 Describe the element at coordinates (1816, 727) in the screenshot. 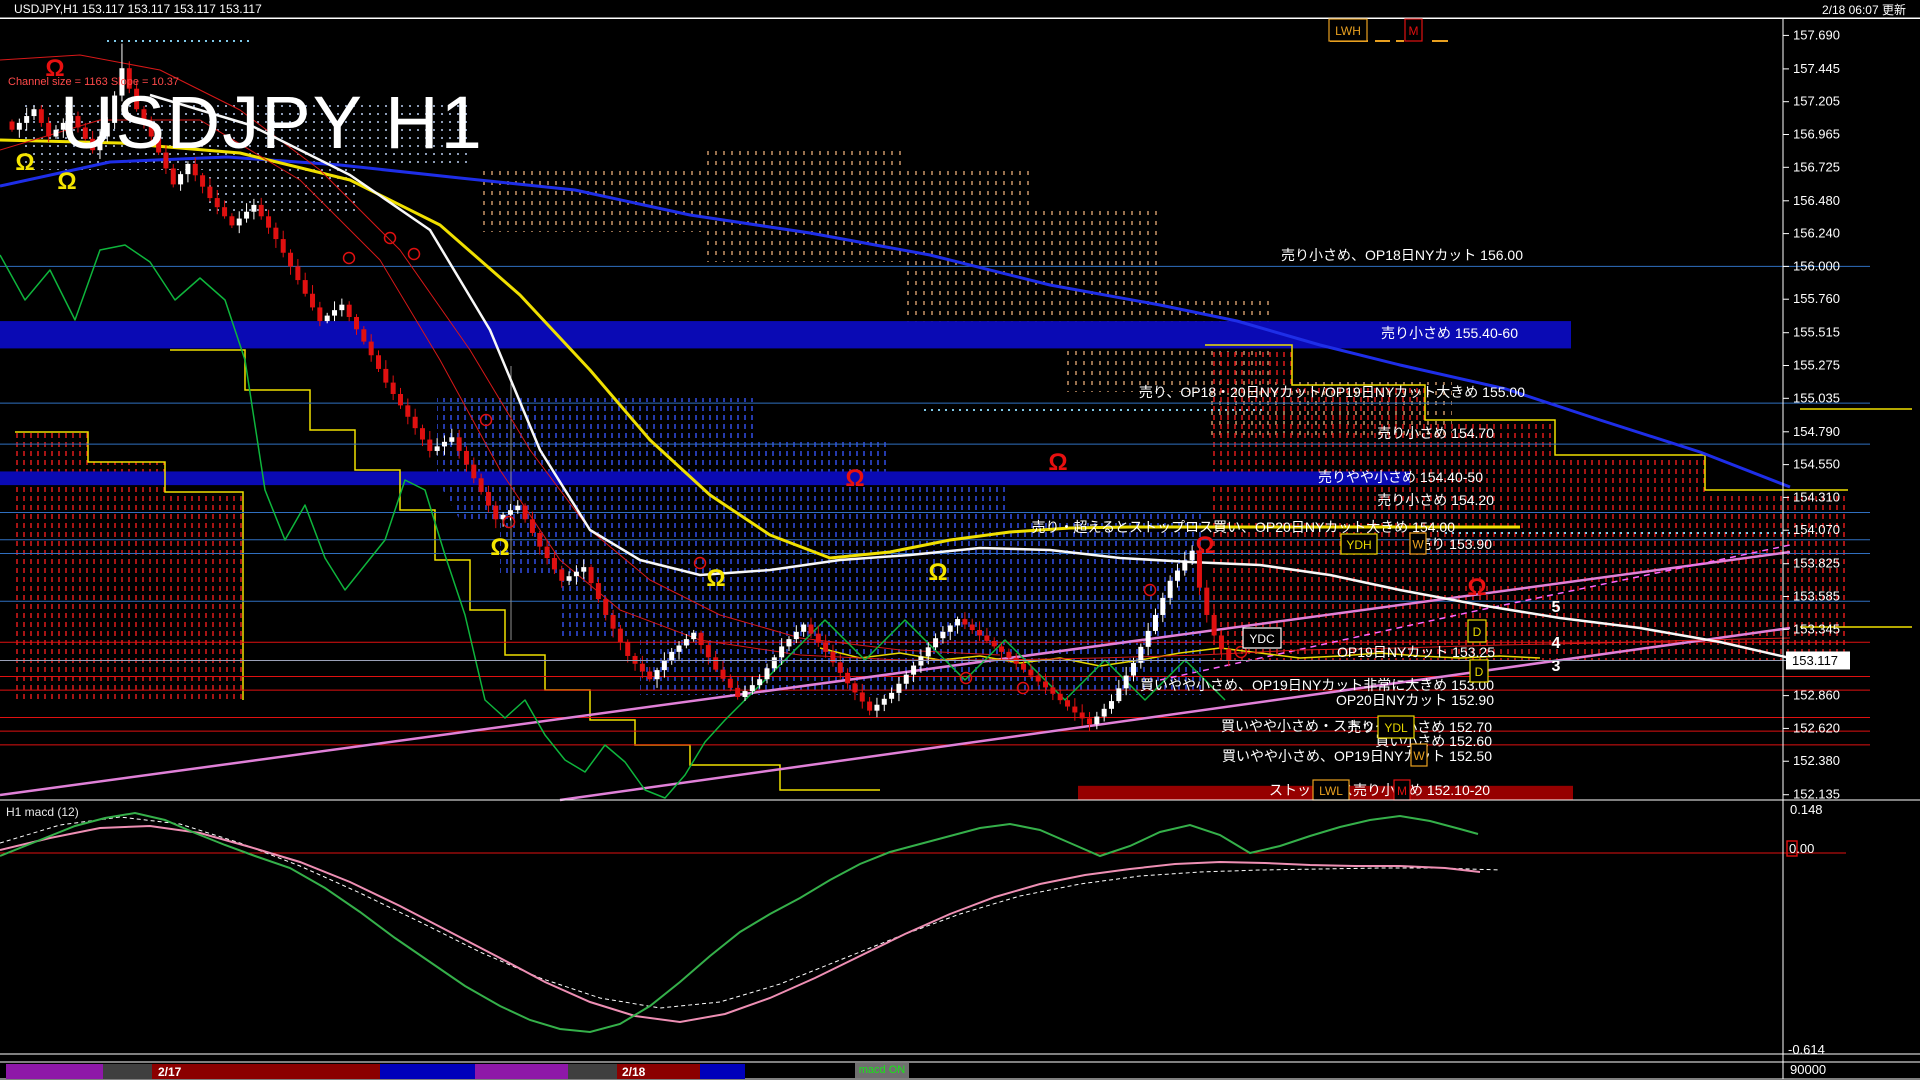

I see `price-tick-label: 152.620` at that location.